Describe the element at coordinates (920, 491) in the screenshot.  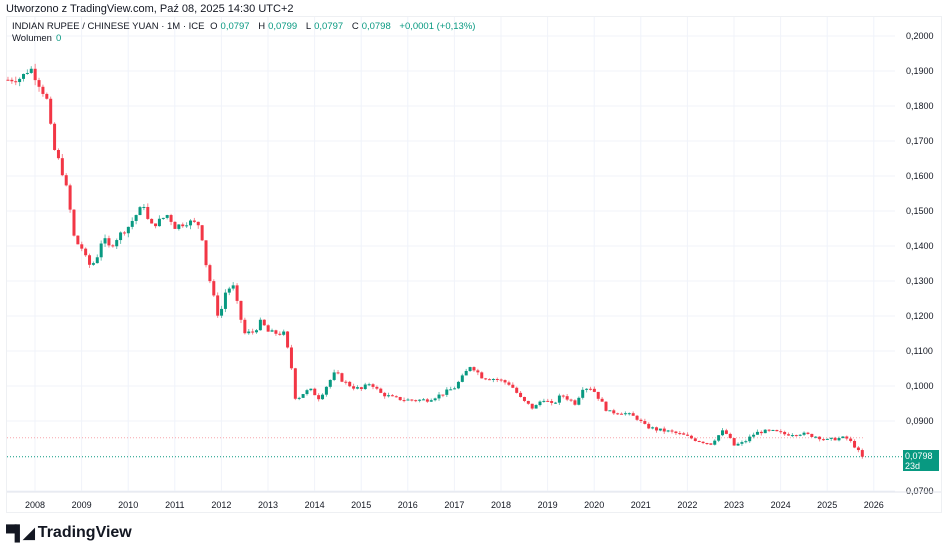
I see `y-tick-label: 0,0700` at that location.